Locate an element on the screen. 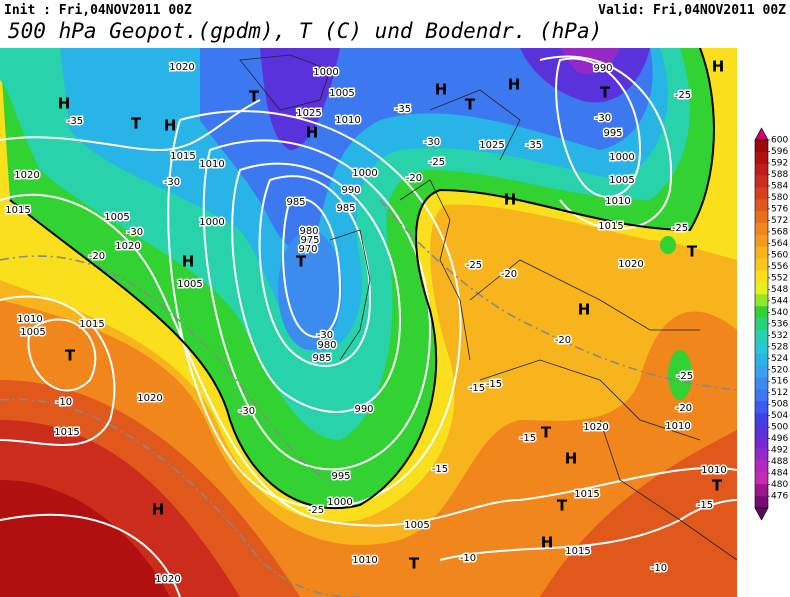  colorbar-top is located at coordinates (761, 134).